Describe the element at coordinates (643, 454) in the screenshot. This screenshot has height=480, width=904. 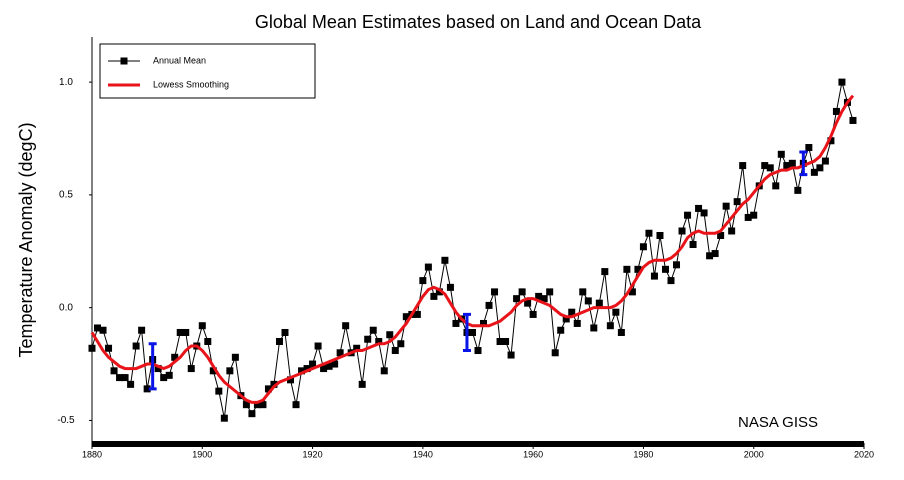
I see `x-tick-label: 1980` at that location.